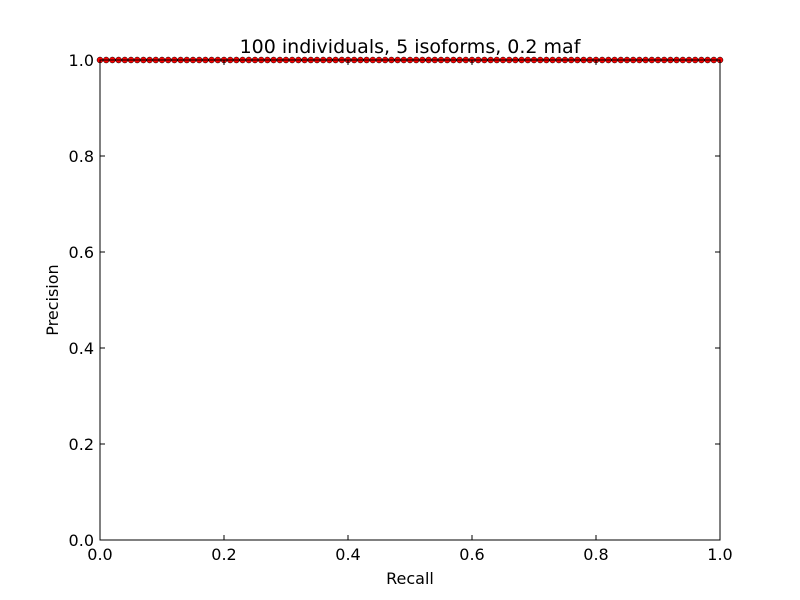 Image resolution: width=800 pixels, height=600 pixels. What do you see at coordinates (81, 252) in the screenshot?
I see `y-tick-label: 0.6` at bounding box center [81, 252].